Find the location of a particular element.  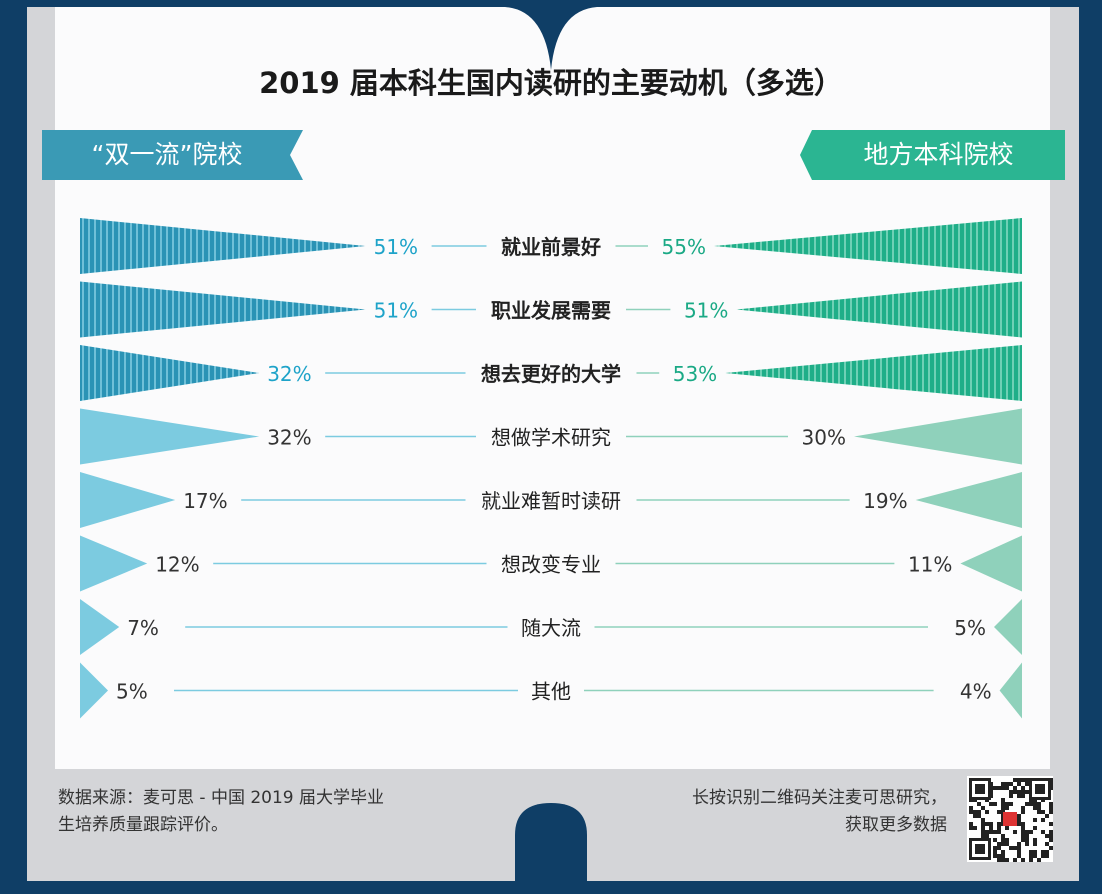

right-value-label: 19% is located at coordinates (885, 501).